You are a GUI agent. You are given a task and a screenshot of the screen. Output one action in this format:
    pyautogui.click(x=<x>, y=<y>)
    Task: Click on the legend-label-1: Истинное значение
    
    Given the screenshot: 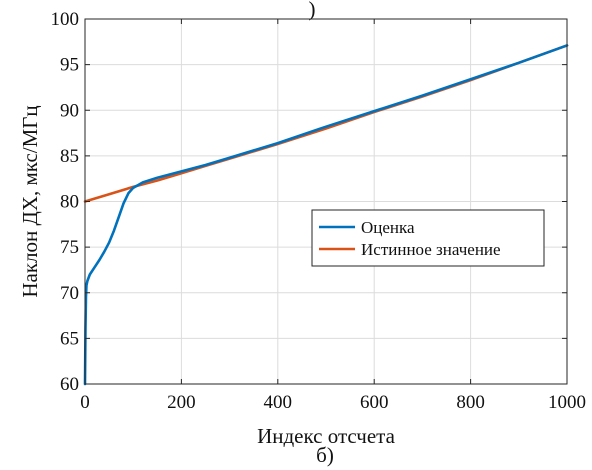 What is the action you would take?
    pyautogui.click(x=431, y=249)
    